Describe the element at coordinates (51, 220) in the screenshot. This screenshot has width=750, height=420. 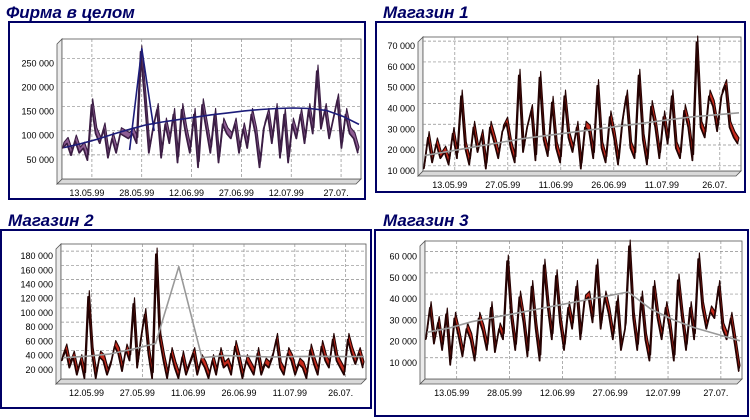
I see `chart-title-store-2: Магазин 2` at that location.